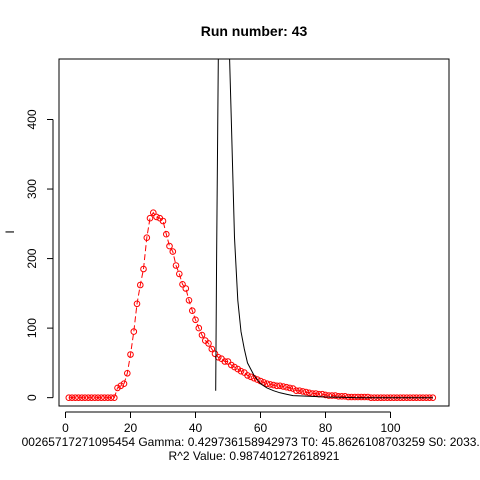  I want to click on chart-title: Run number: 43, so click(254, 31).